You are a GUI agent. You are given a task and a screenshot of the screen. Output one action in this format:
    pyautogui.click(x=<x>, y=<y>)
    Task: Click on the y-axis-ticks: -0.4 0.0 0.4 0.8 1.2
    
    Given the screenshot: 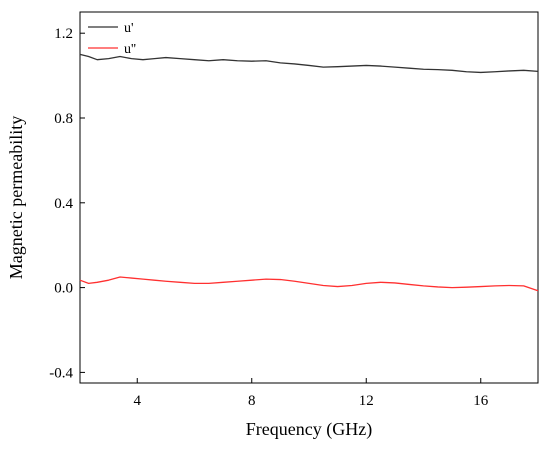 What is the action you would take?
    pyautogui.click(x=67, y=203)
    